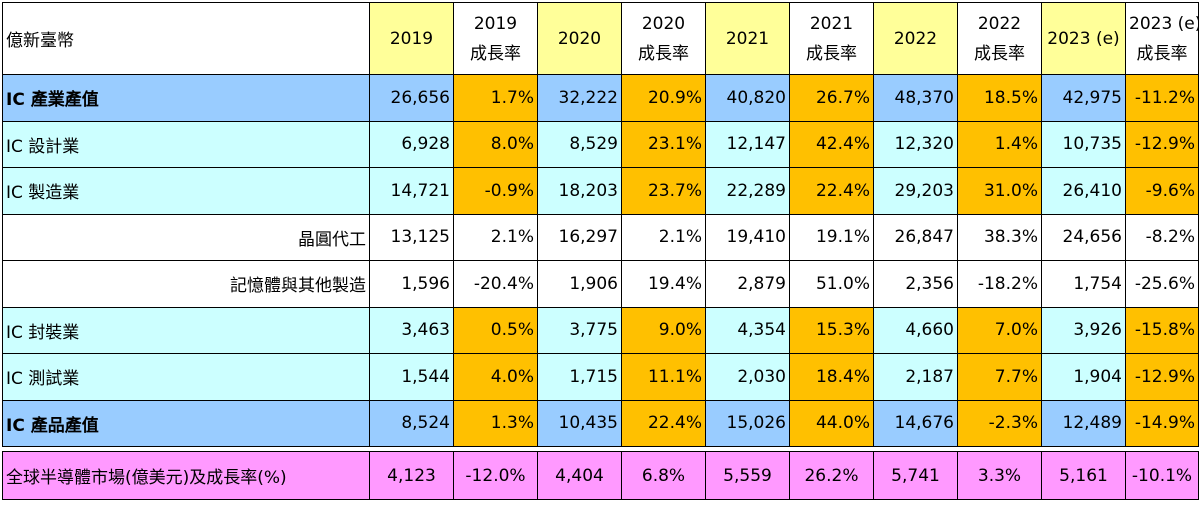 This screenshot has width=1200, height=512. I want to click on value-cell: 26,656, so click(411, 98).